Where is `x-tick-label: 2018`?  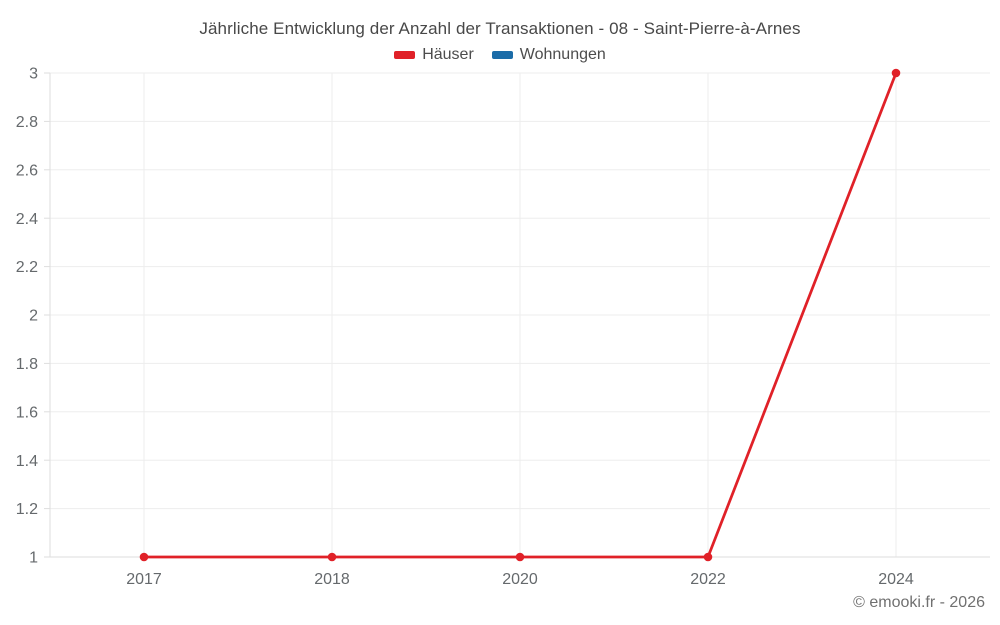 x-tick-label: 2018 is located at coordinates (332, 579).